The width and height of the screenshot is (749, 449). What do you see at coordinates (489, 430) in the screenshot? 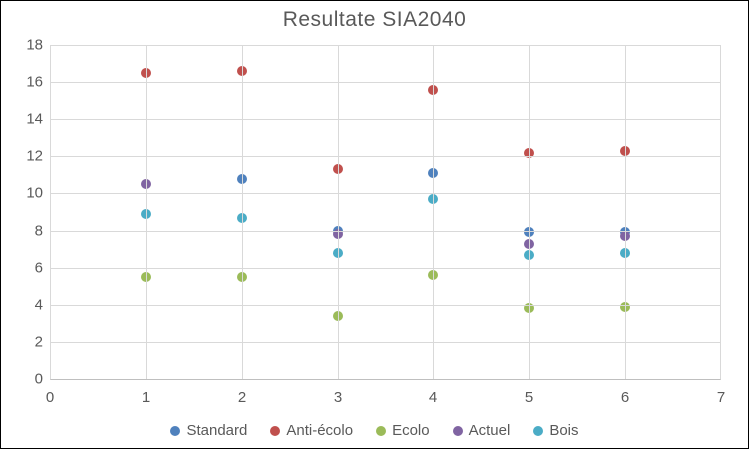
I see `legend-label-actuel: Actuel` at bounding box center [489, 430].